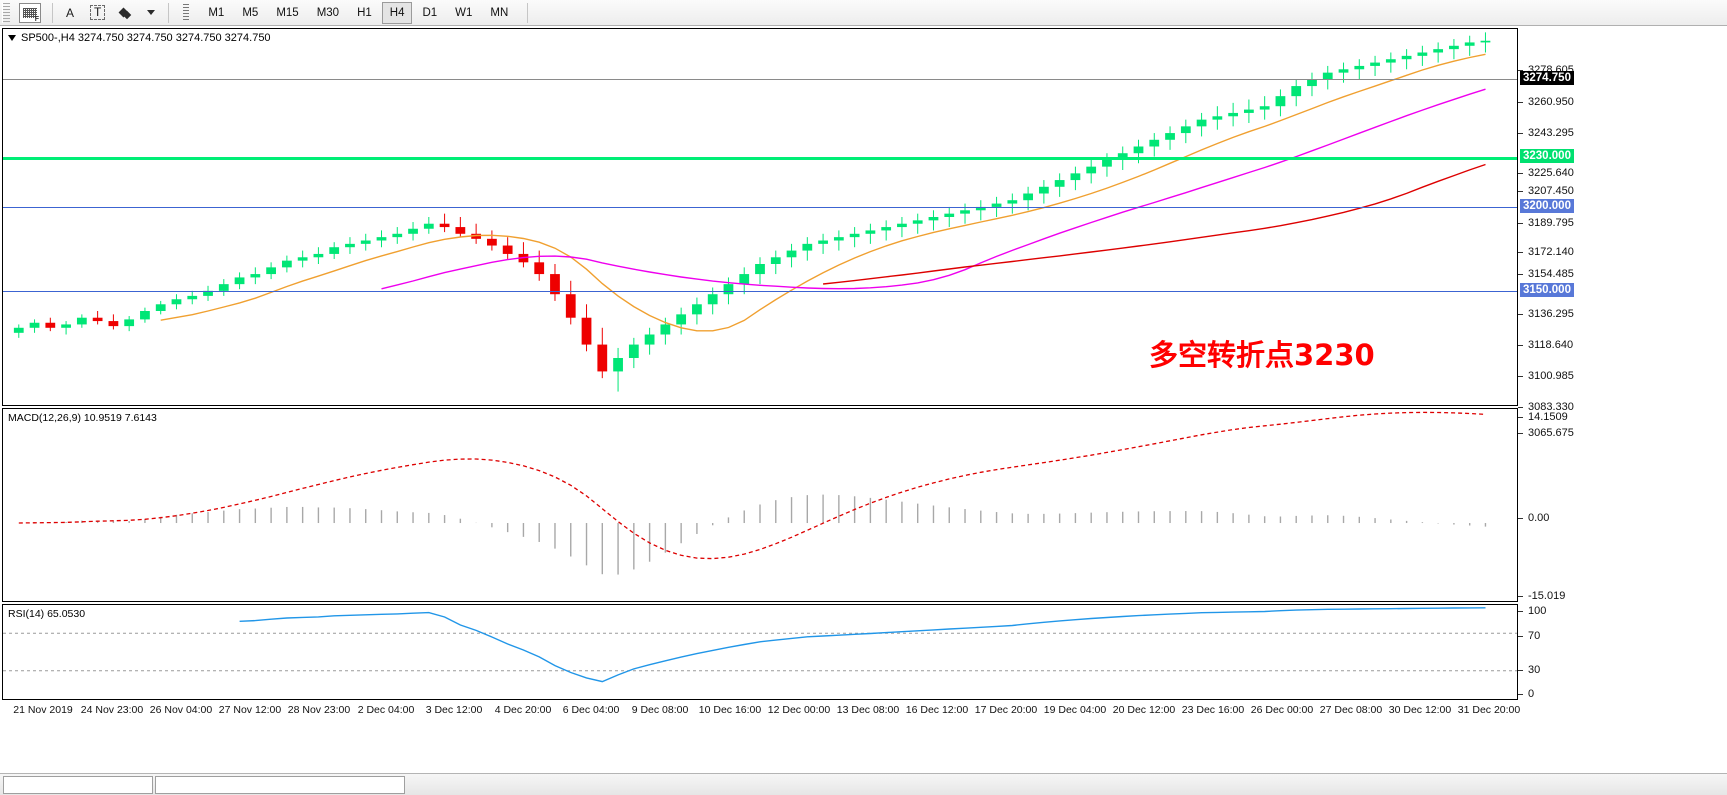  Describe the element at coordinates (112, 710) in the screenshot. I see `time-axis-label: 24 Nov 23:00` at that location.